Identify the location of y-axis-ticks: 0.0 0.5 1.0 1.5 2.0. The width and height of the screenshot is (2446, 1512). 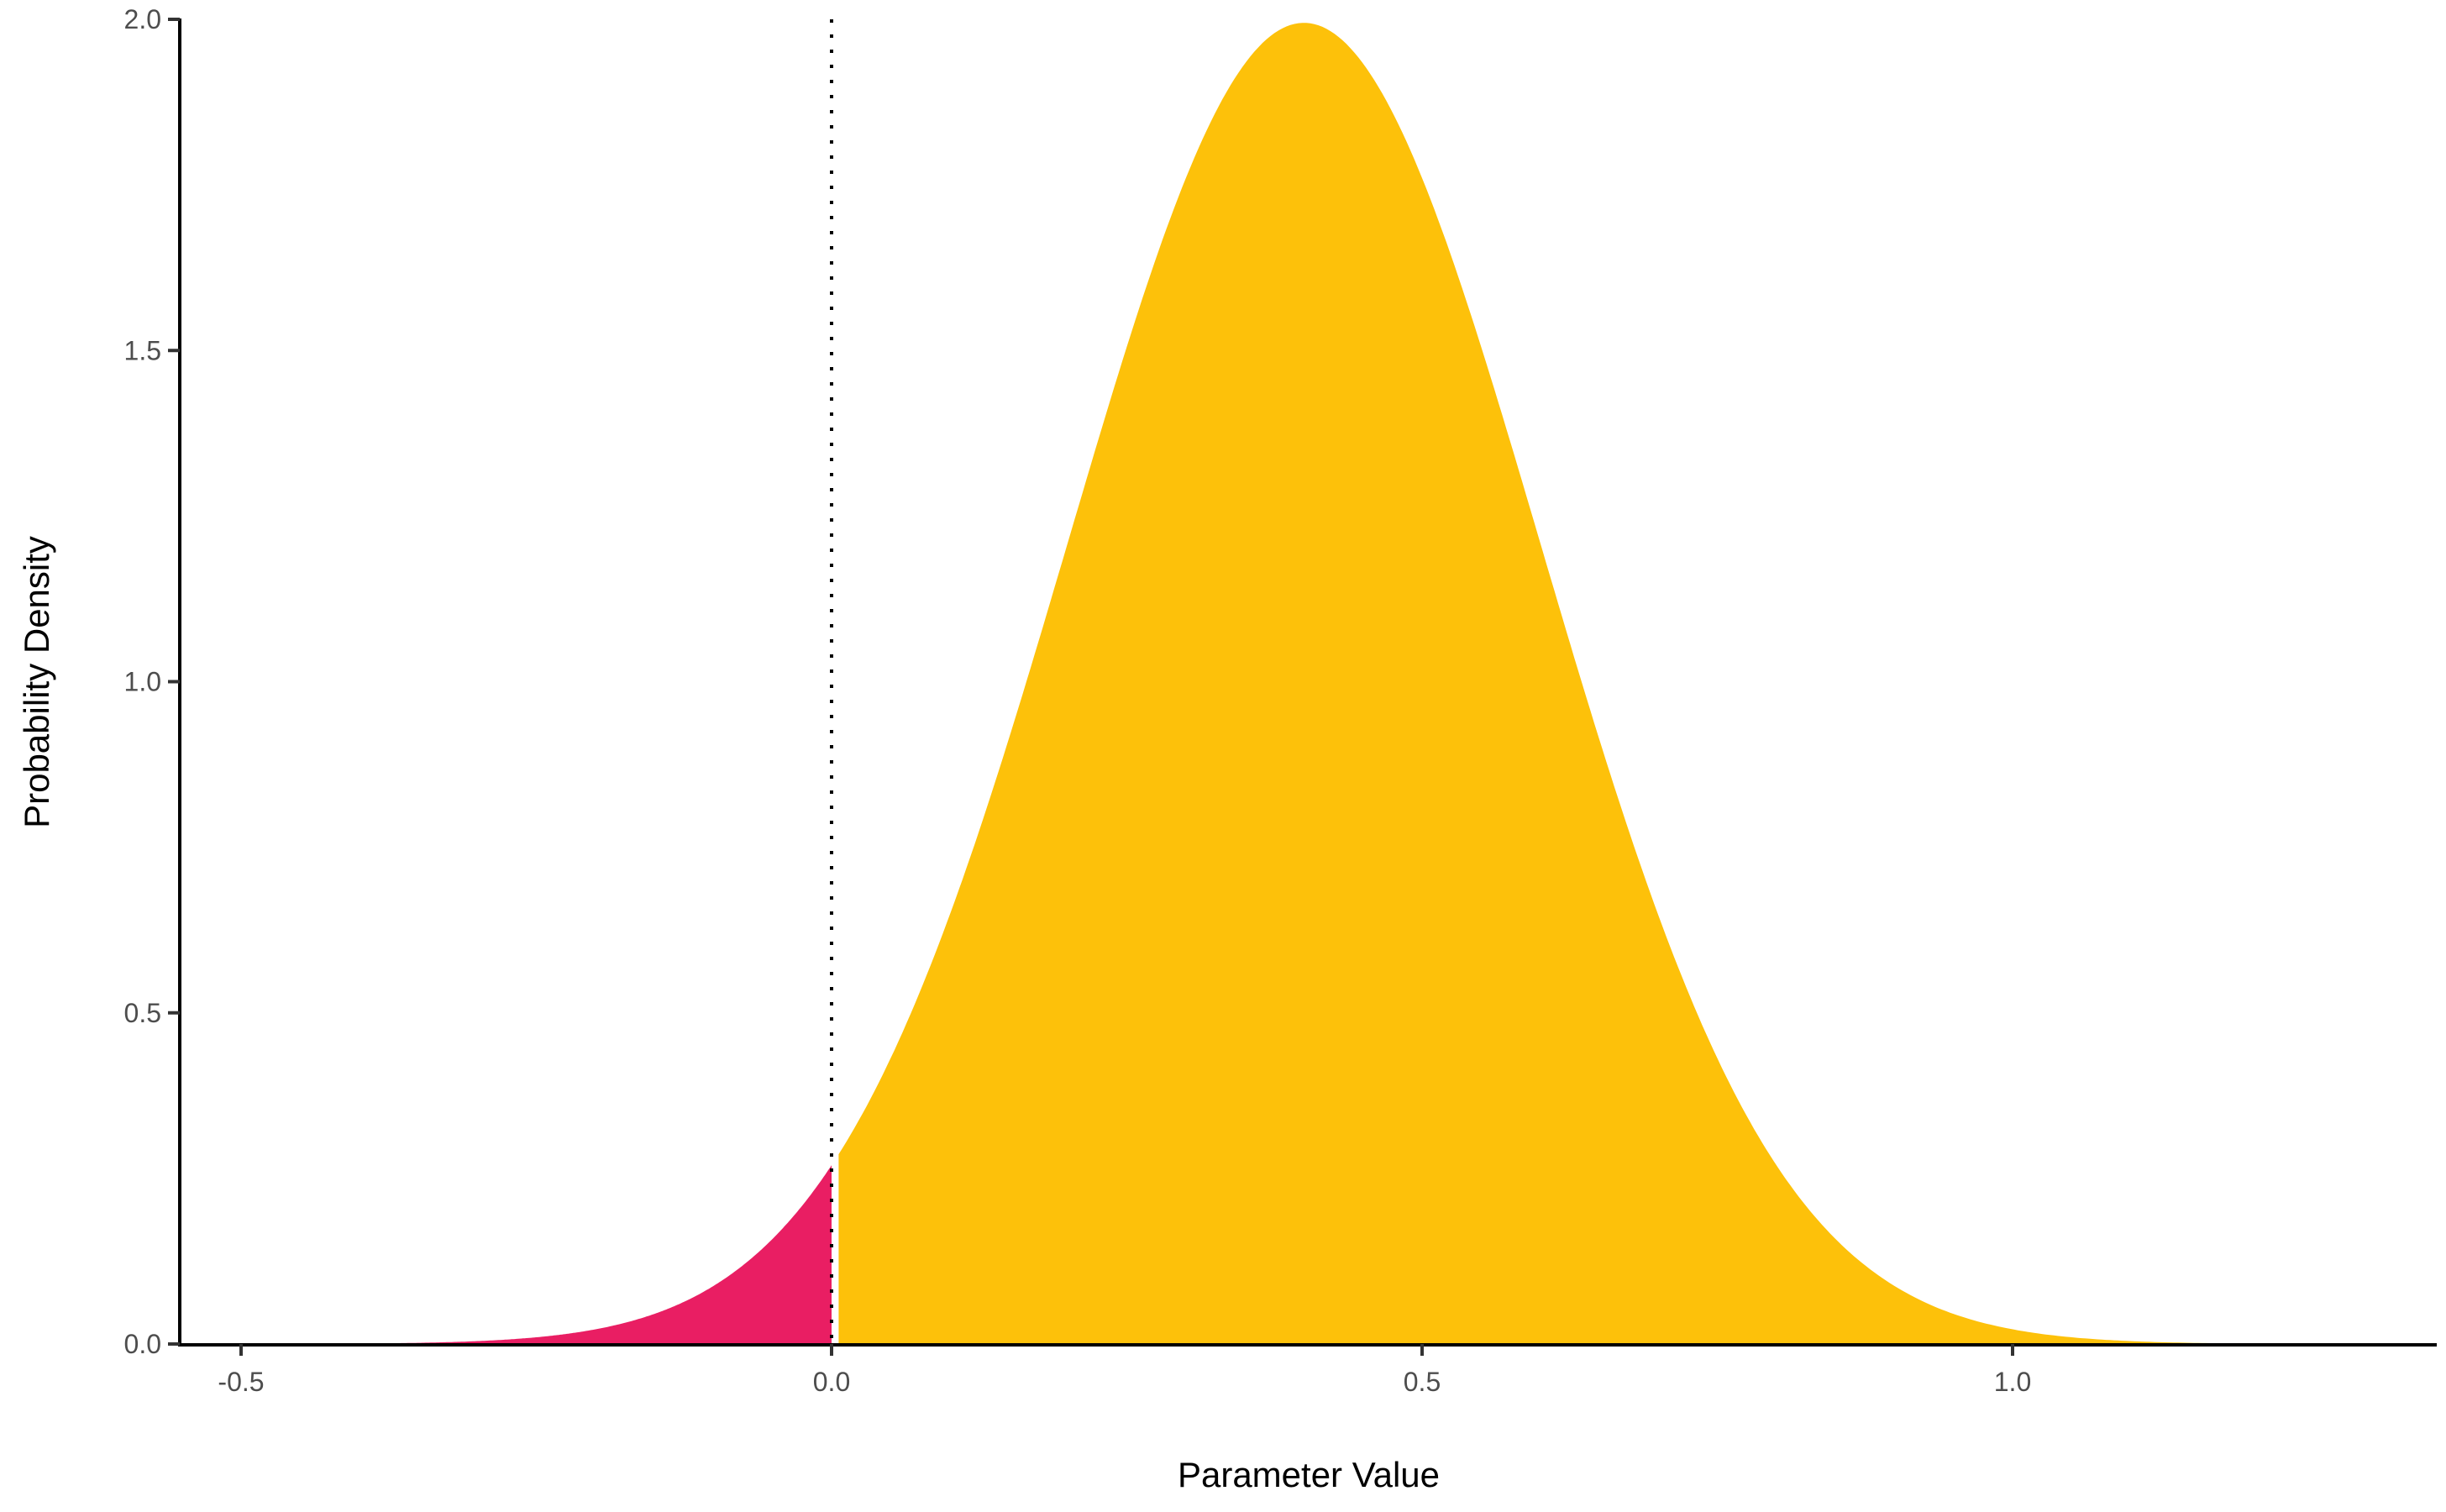
(152, 681).